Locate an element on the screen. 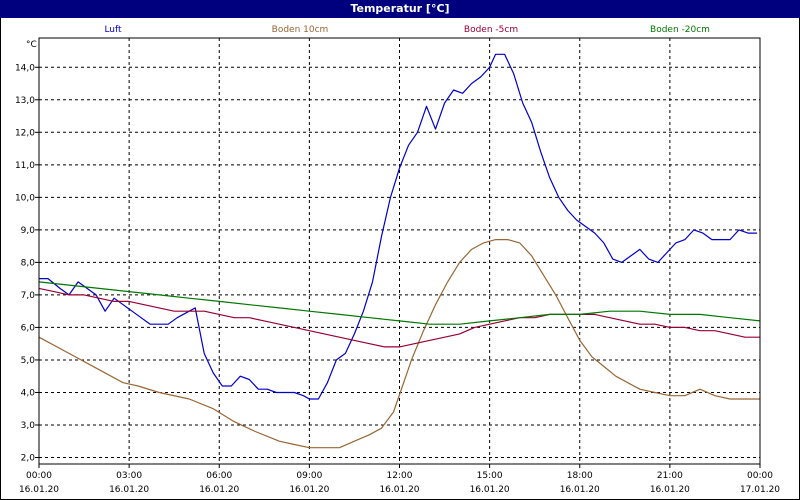 The image size is (800, 500). x-tick-time-label: 21:00 is located at coordinates (670, 476).